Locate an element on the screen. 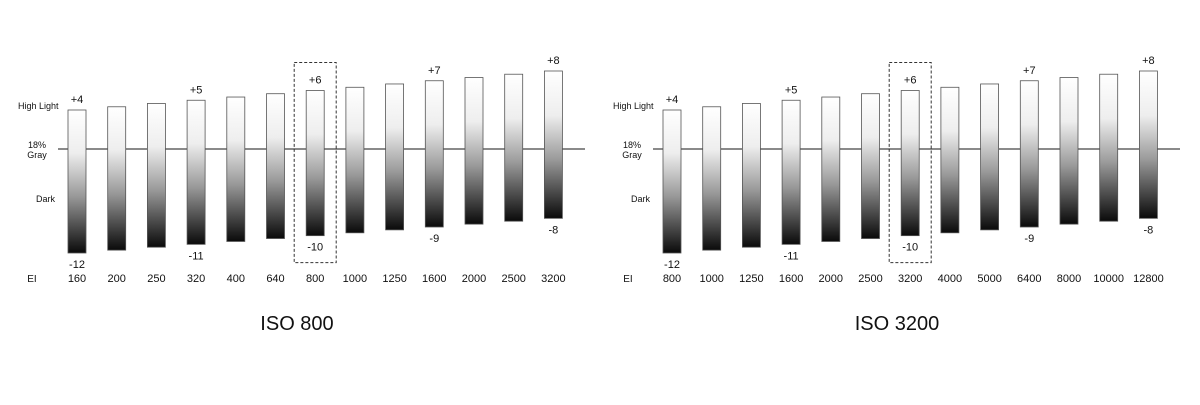 The height and width of the screenshot is (405, 1200). ei-tick-label: 8000 is located at coordinates (1069, 279).